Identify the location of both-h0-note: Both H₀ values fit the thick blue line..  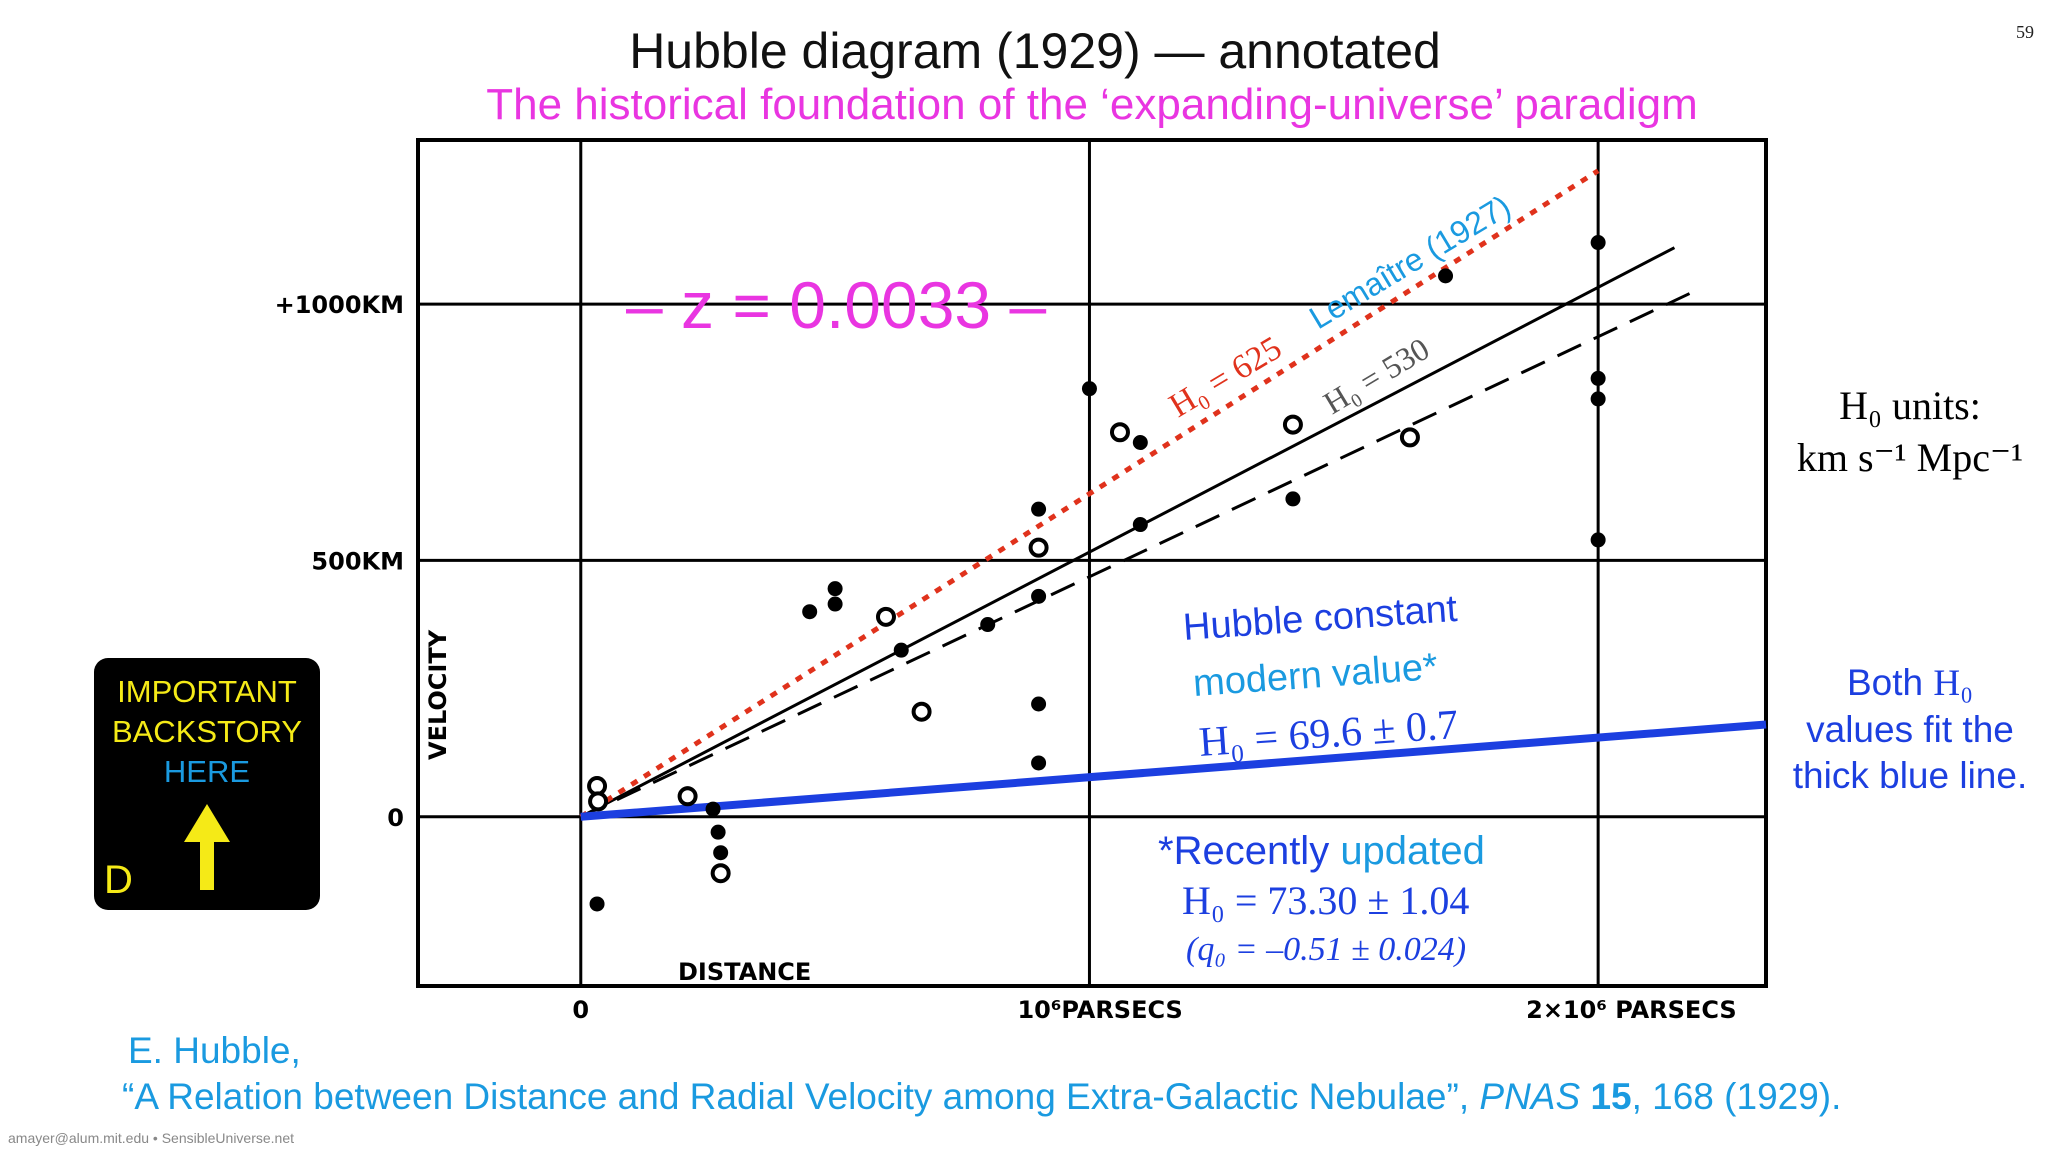
(1904, 729).